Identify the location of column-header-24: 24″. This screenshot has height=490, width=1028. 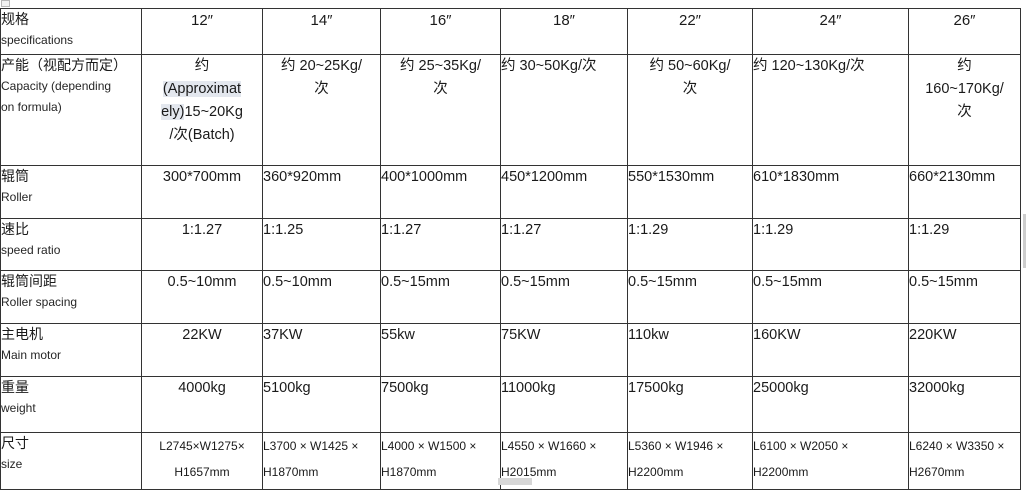
(830, 31).